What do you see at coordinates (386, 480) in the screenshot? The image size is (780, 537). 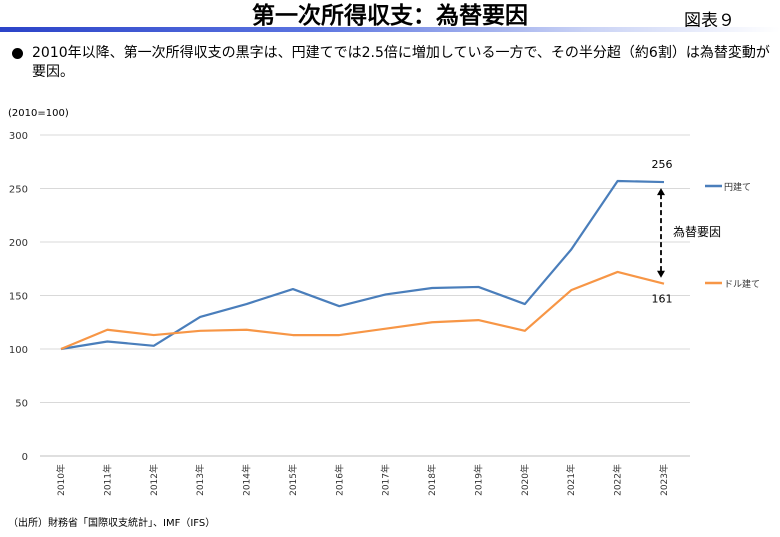 I see `x-tick-label: 2017年` at bounding box center [386, 480].